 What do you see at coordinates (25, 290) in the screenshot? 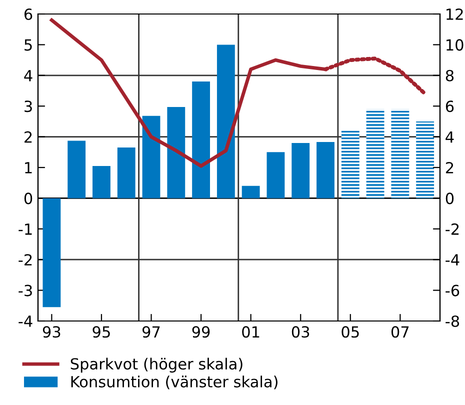
I see `y-tick-label: -3` at bounding box center [25, 290].